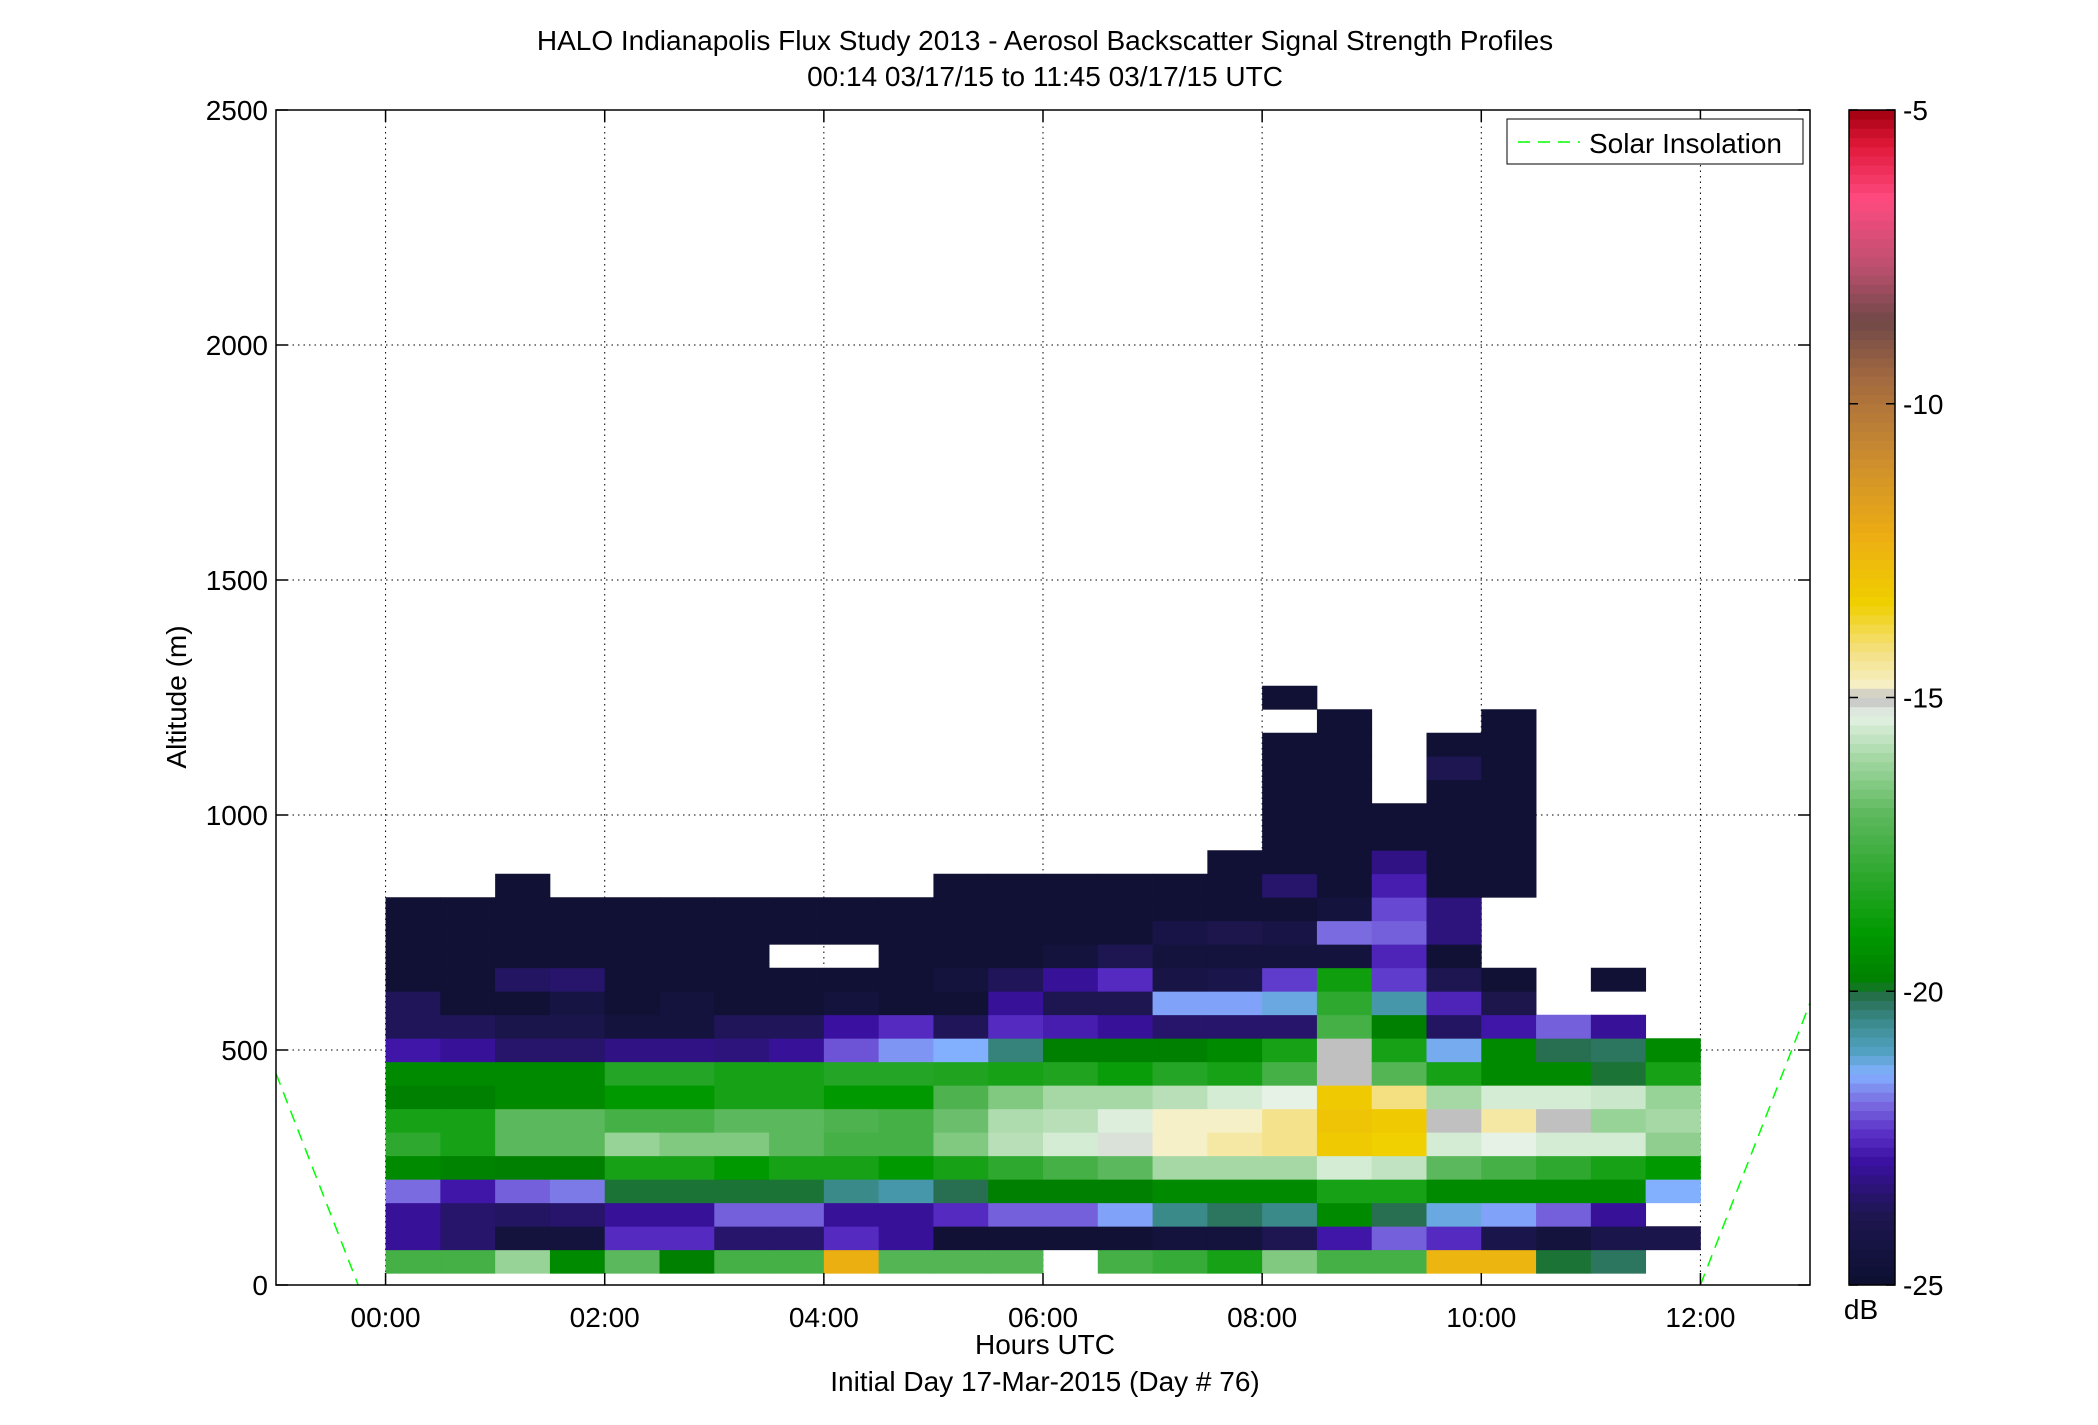 Image resolution: width=2098 pixels, height=1425 pixels. I want to click on colorbar-ticks: -5 -10 -15 -20 -25, so click(1896, 698).